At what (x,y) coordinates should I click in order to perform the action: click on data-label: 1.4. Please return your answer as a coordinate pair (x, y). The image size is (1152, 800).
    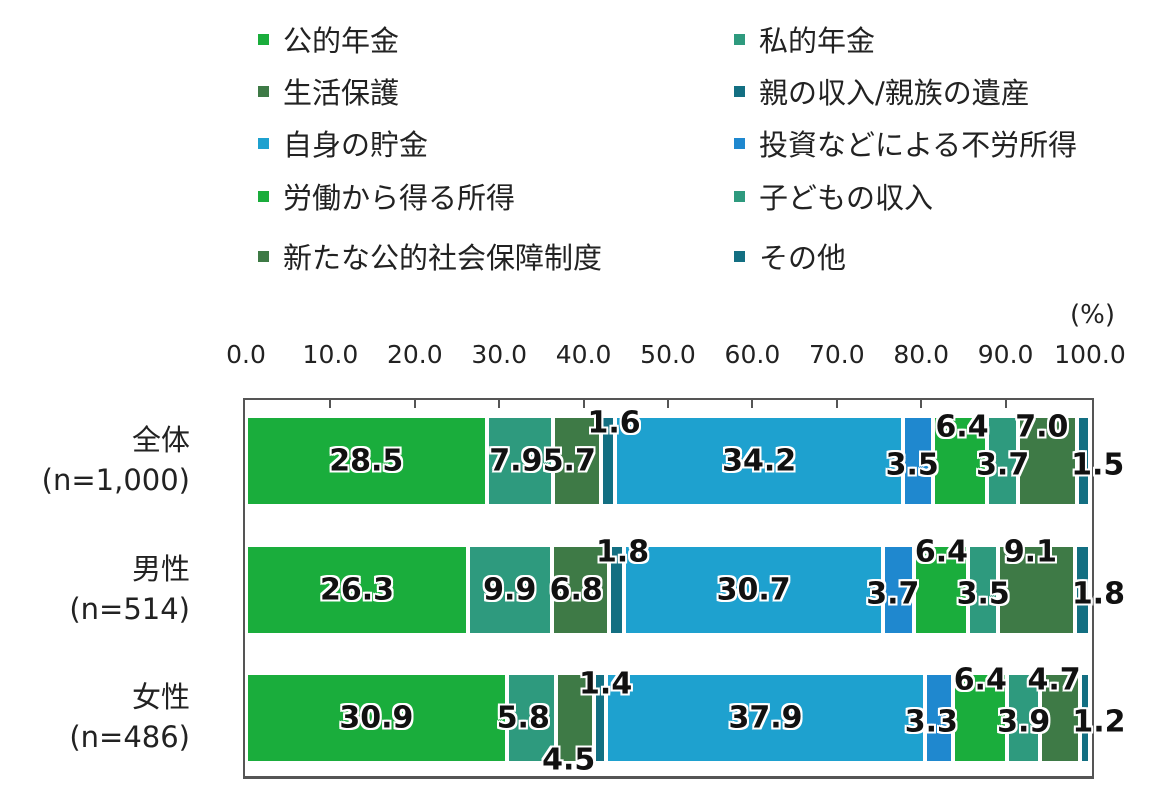
    Looking at the image, I should click on (606, 684).